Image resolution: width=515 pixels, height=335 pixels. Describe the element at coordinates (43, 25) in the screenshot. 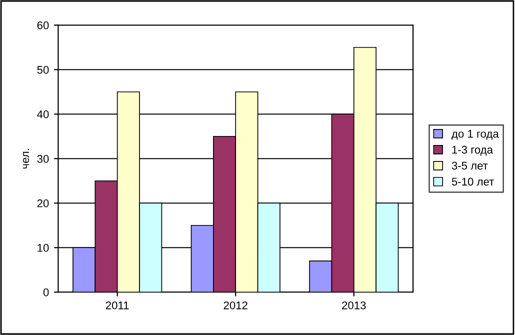

I see `y-tick-label: 60` at that location.